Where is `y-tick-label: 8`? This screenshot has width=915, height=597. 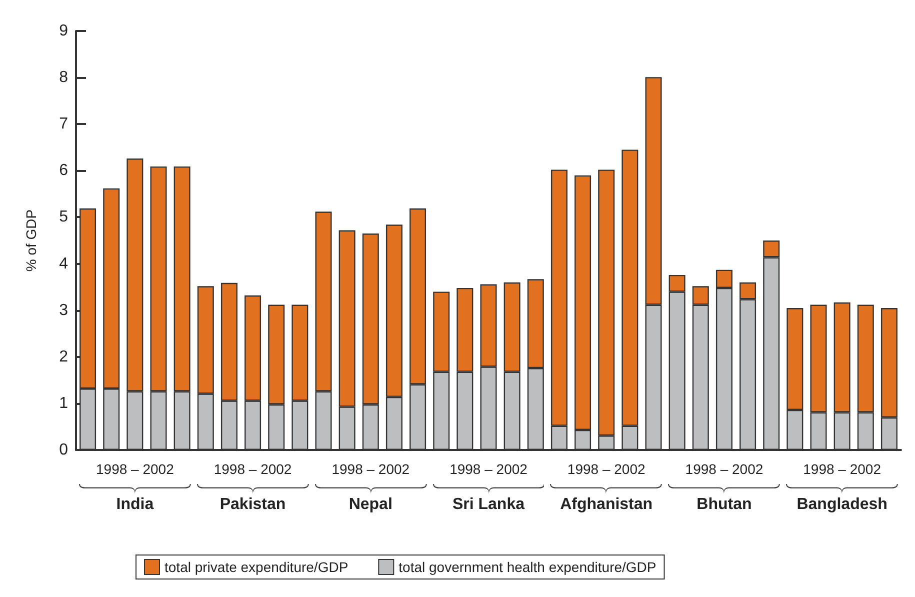
y-tick-label: 8 is located at coordinates (63, 77).